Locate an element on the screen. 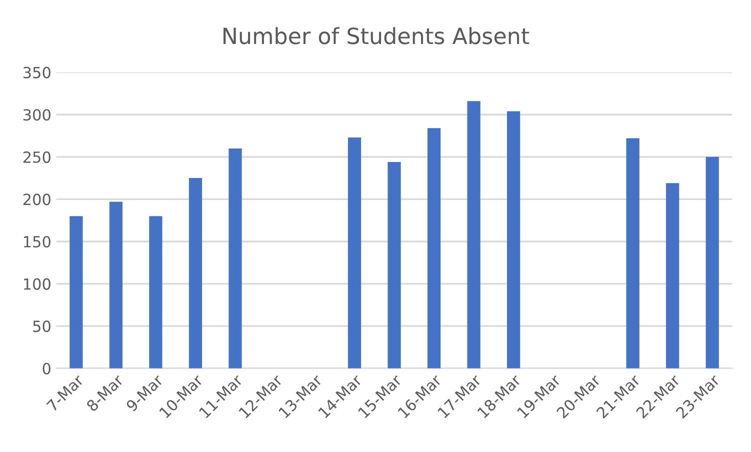  y-tick-label: 350 is located at coordinates (36, 72).